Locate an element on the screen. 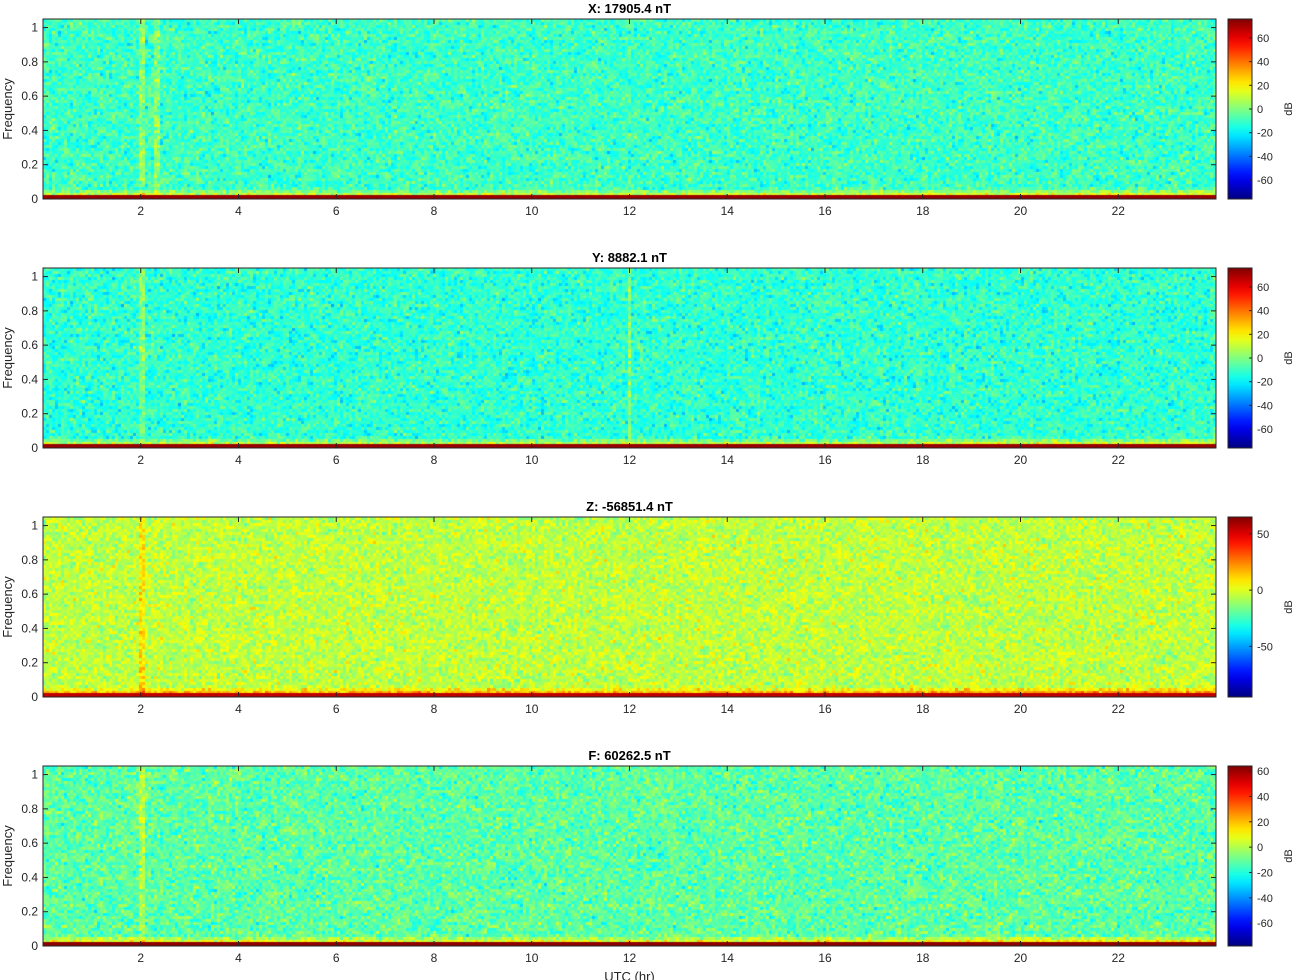  x-axis-label: UTC (hr) is located at coordinates (629, 974).